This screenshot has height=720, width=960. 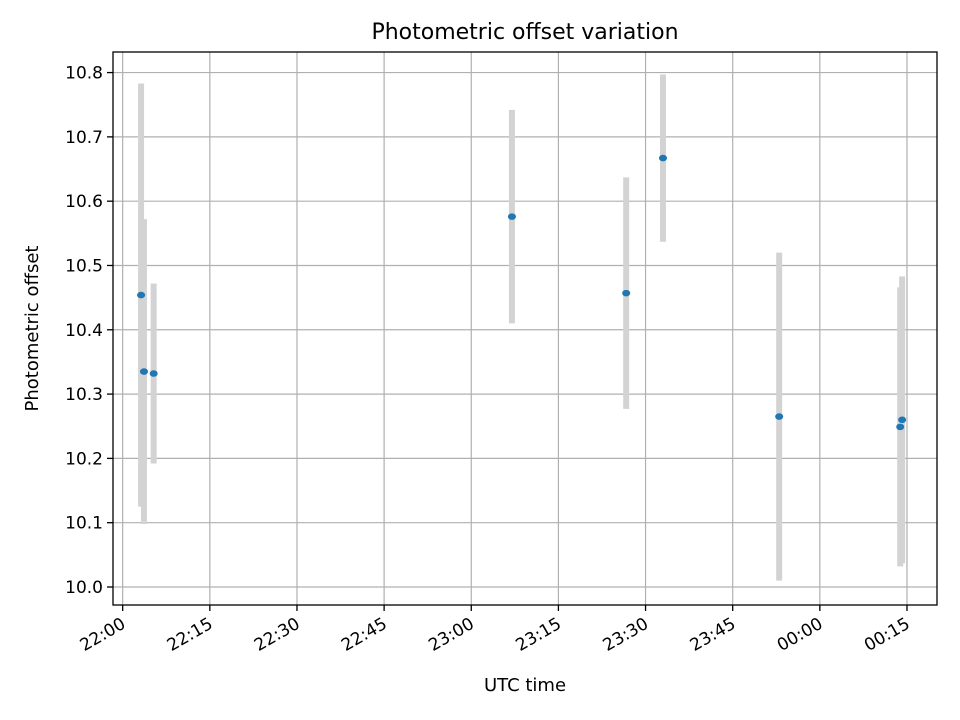 What do you see at coordinates (84, 331) in the screenshot?
I see `y-tick-label: 10.4` at bounding box center [84, 331].